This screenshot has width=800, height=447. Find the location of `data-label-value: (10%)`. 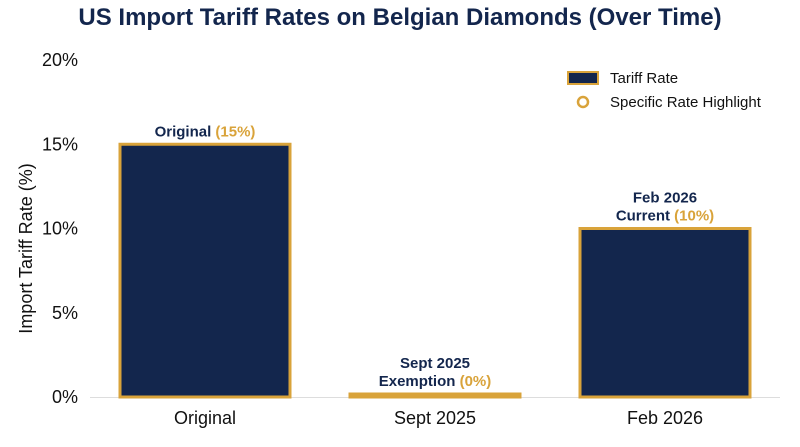

data-label-value: (10%) is located at coordinates (694, 216).